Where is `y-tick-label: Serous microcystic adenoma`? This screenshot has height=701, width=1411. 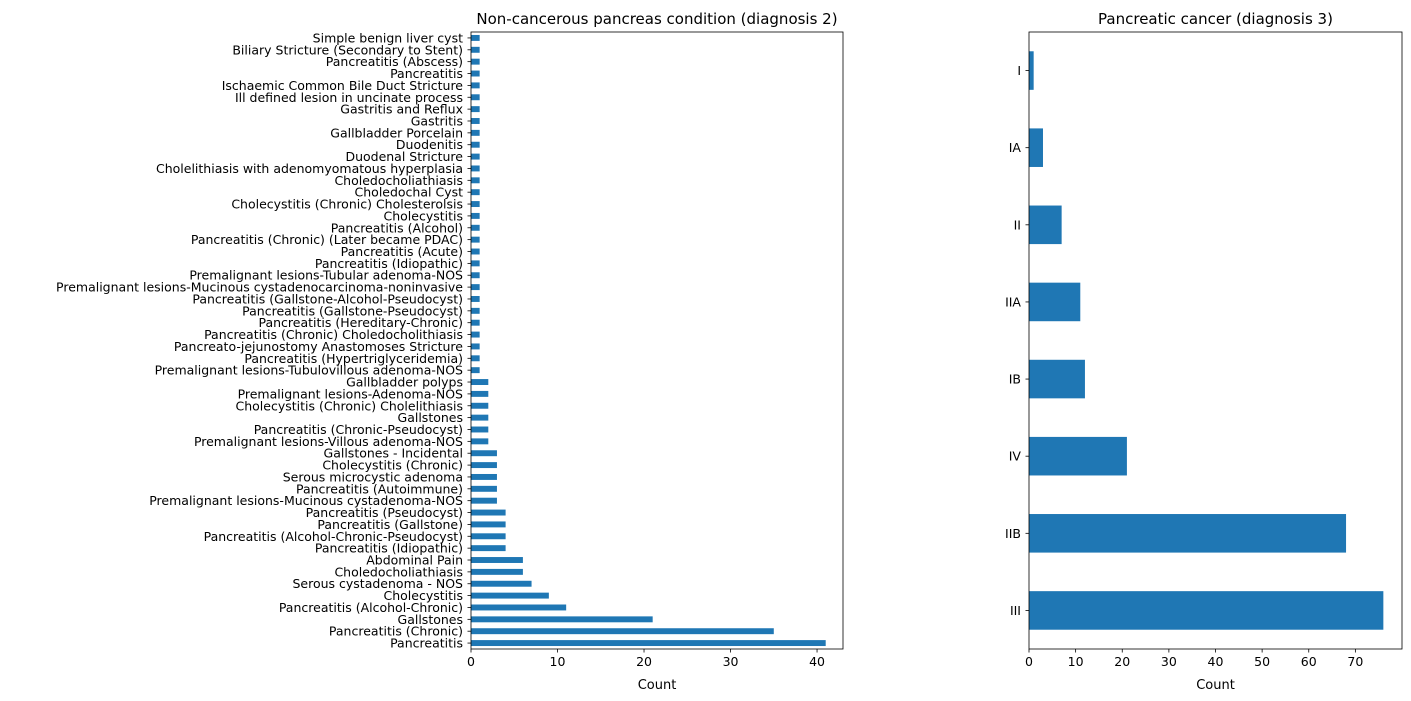 y-tick-label: Serous microcystic adenoma is located at coordinates (373, 476).